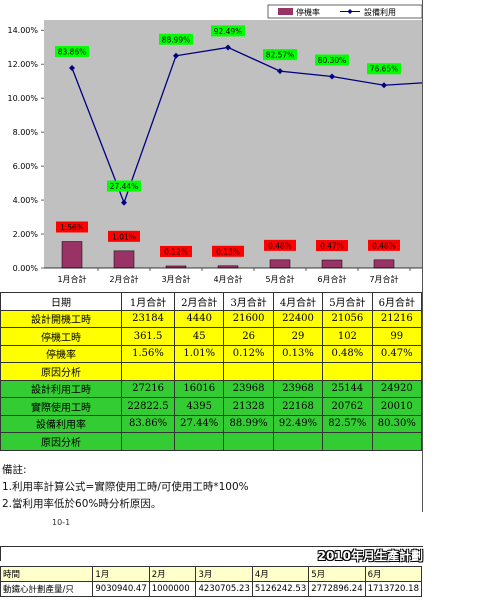 The image size is (499, 600). Describe the element at coordinates (248, 406) in the screenshot. I see `table-cell: 21328` at that location.